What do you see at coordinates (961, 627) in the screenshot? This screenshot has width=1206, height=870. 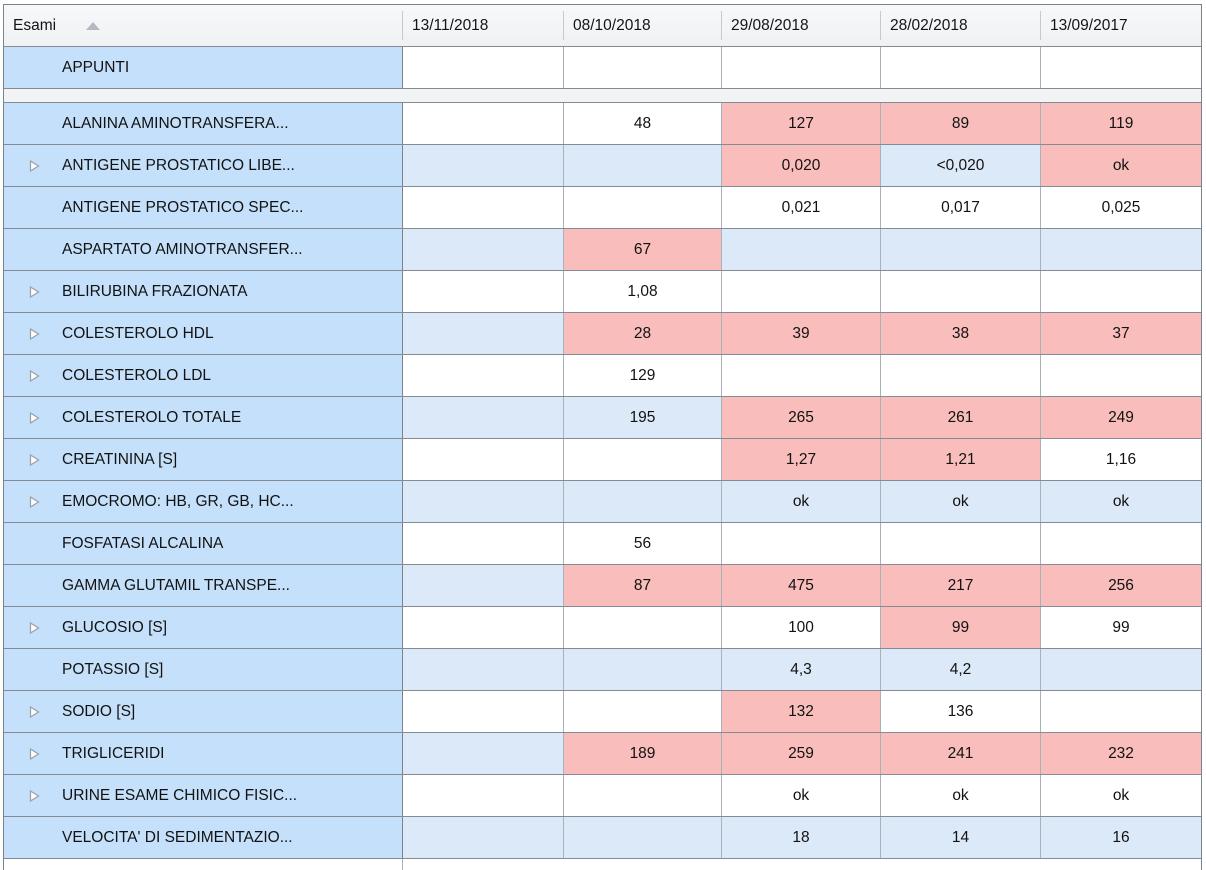 I see `result-cell-abnormal: 99` at bounding box center [961, 627].